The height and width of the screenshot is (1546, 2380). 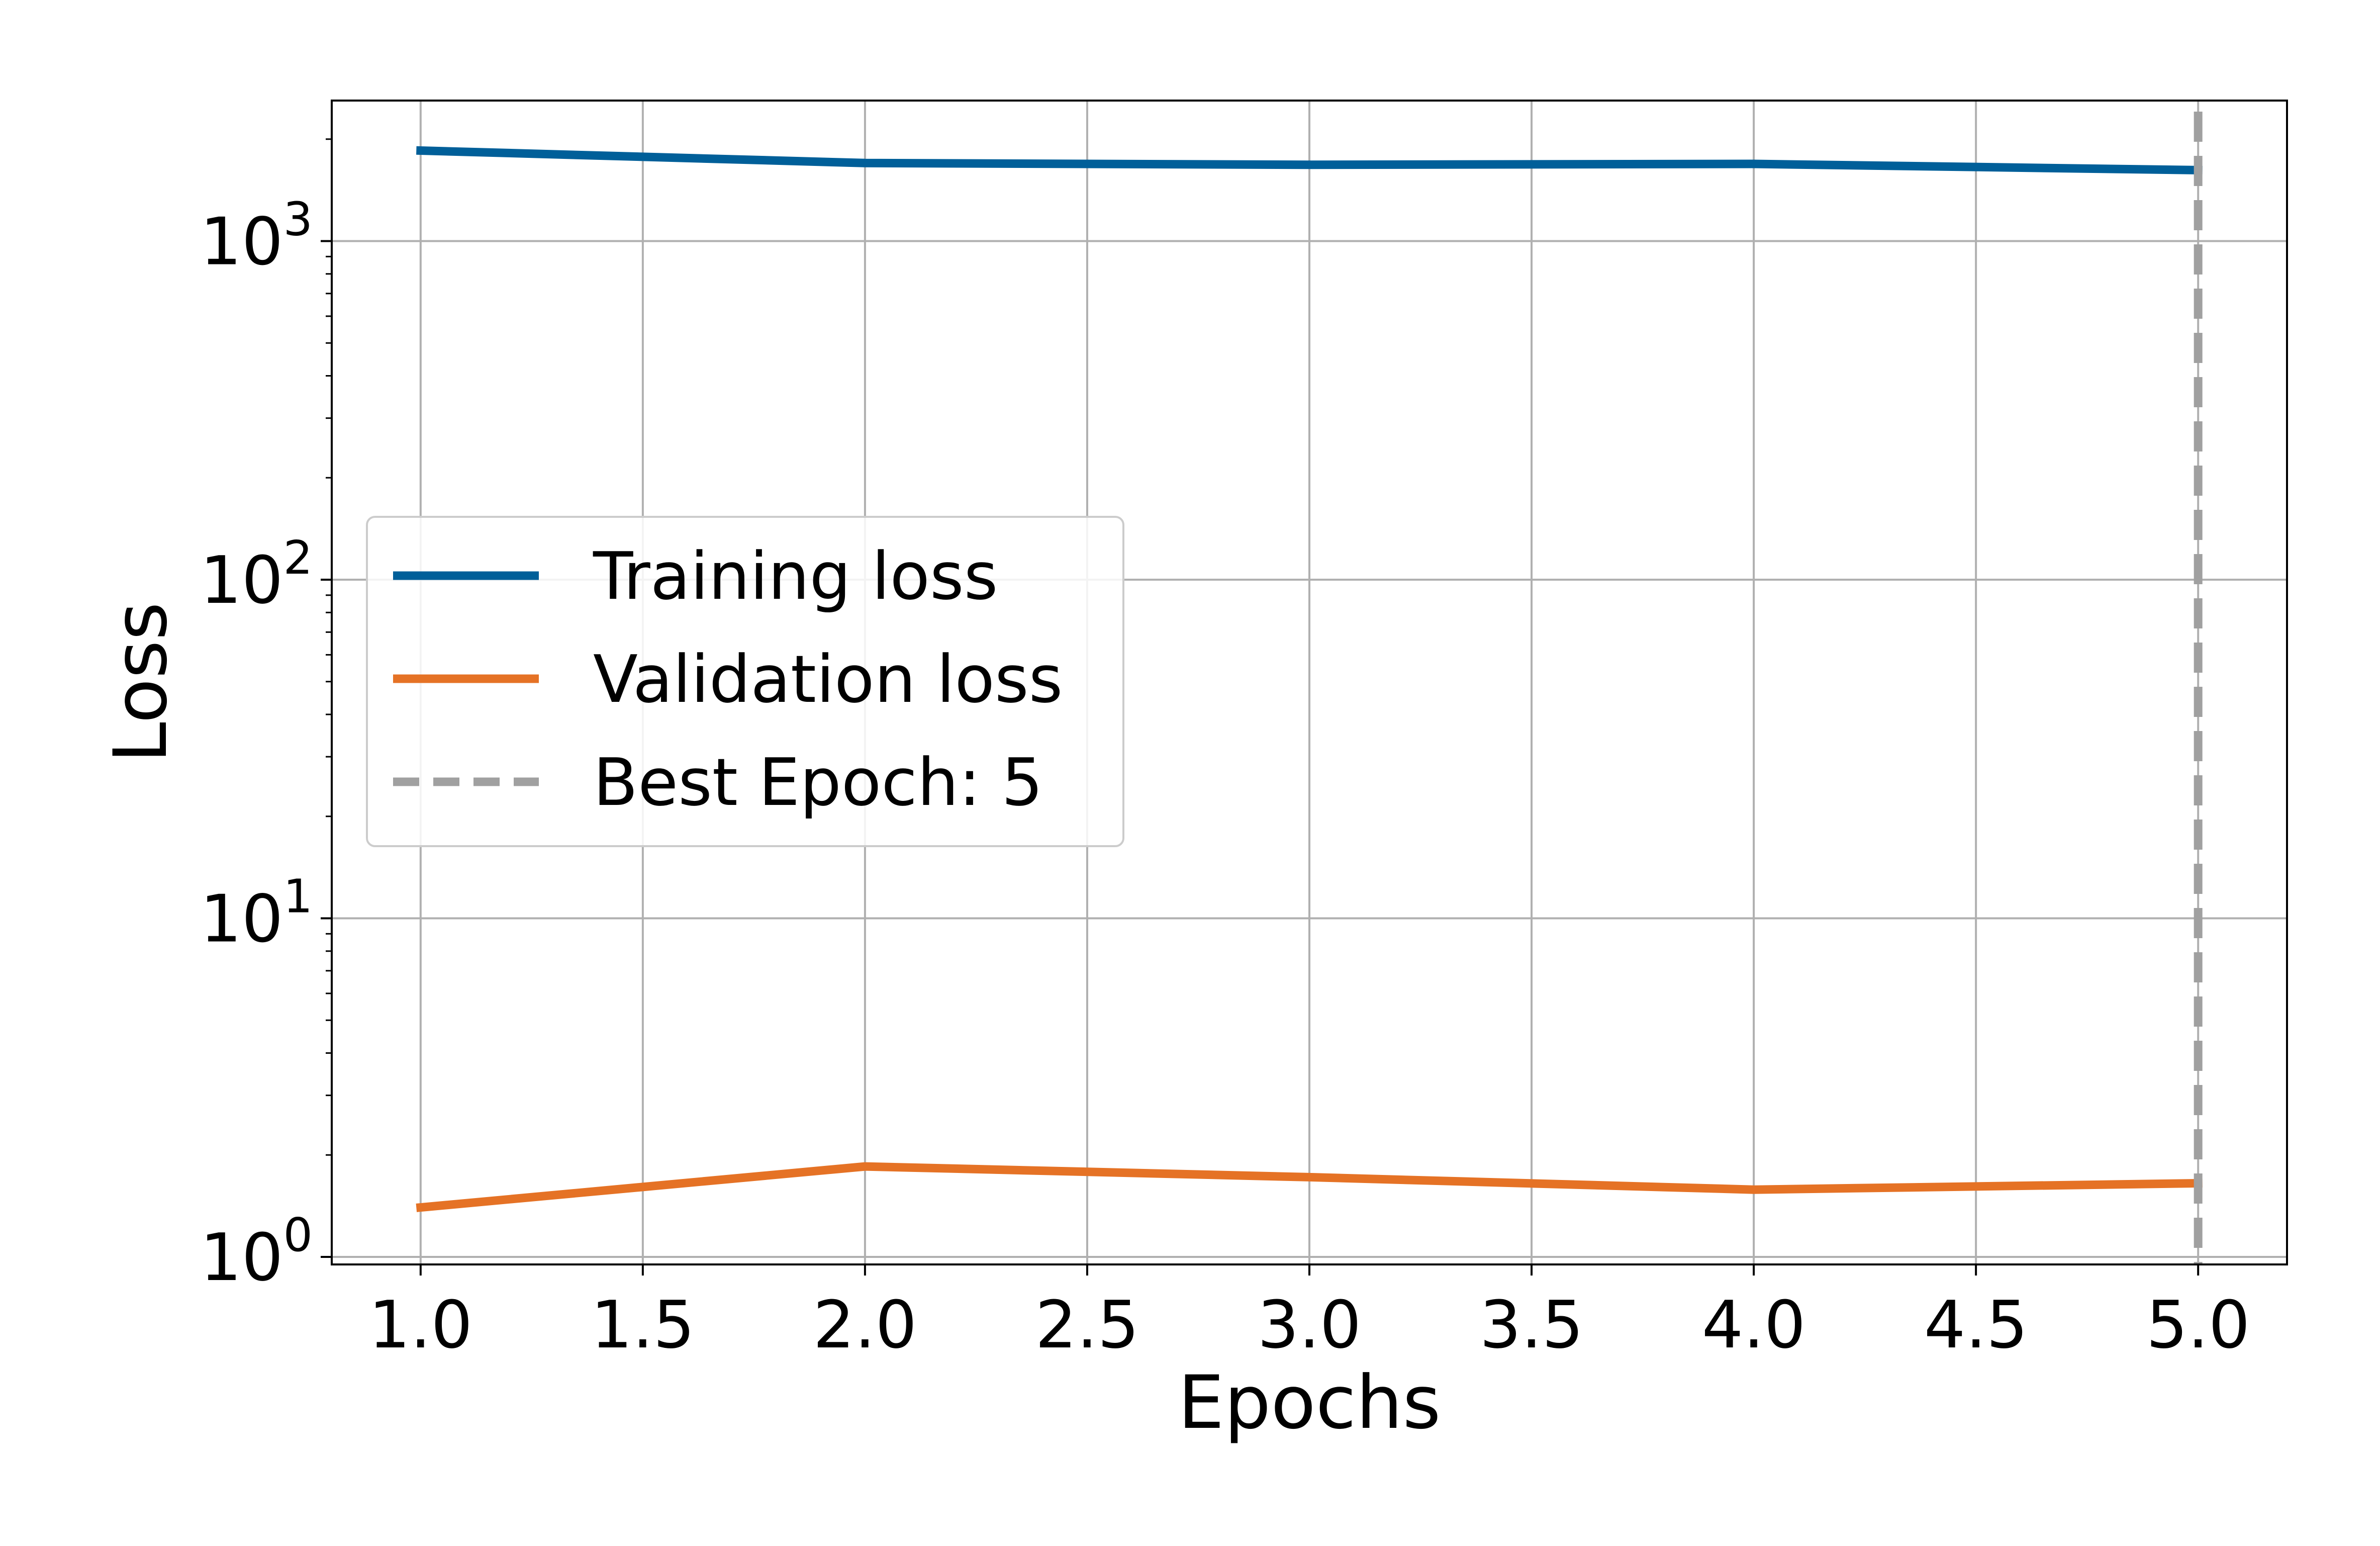 I want to click on x-tick-label: 4.0, so click(x=1754, y=1325).